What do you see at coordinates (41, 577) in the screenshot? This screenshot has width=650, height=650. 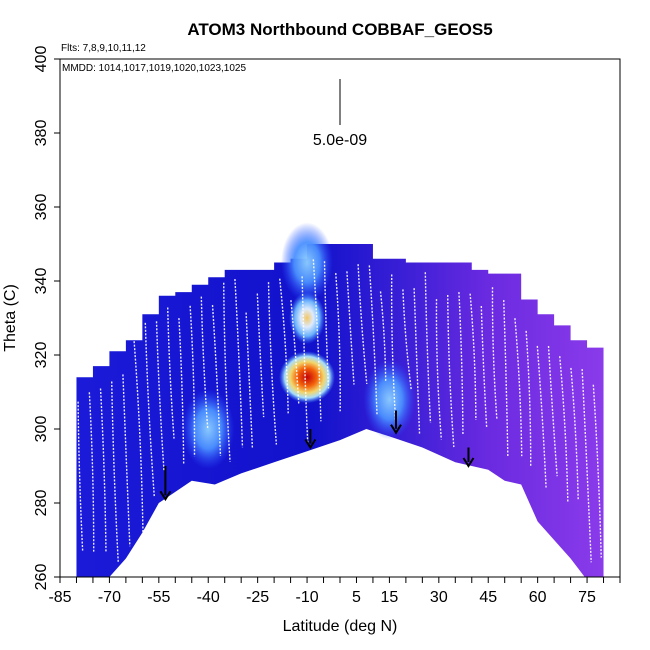 I see `y-tick-label: 260` at bounding box center [41, 577].